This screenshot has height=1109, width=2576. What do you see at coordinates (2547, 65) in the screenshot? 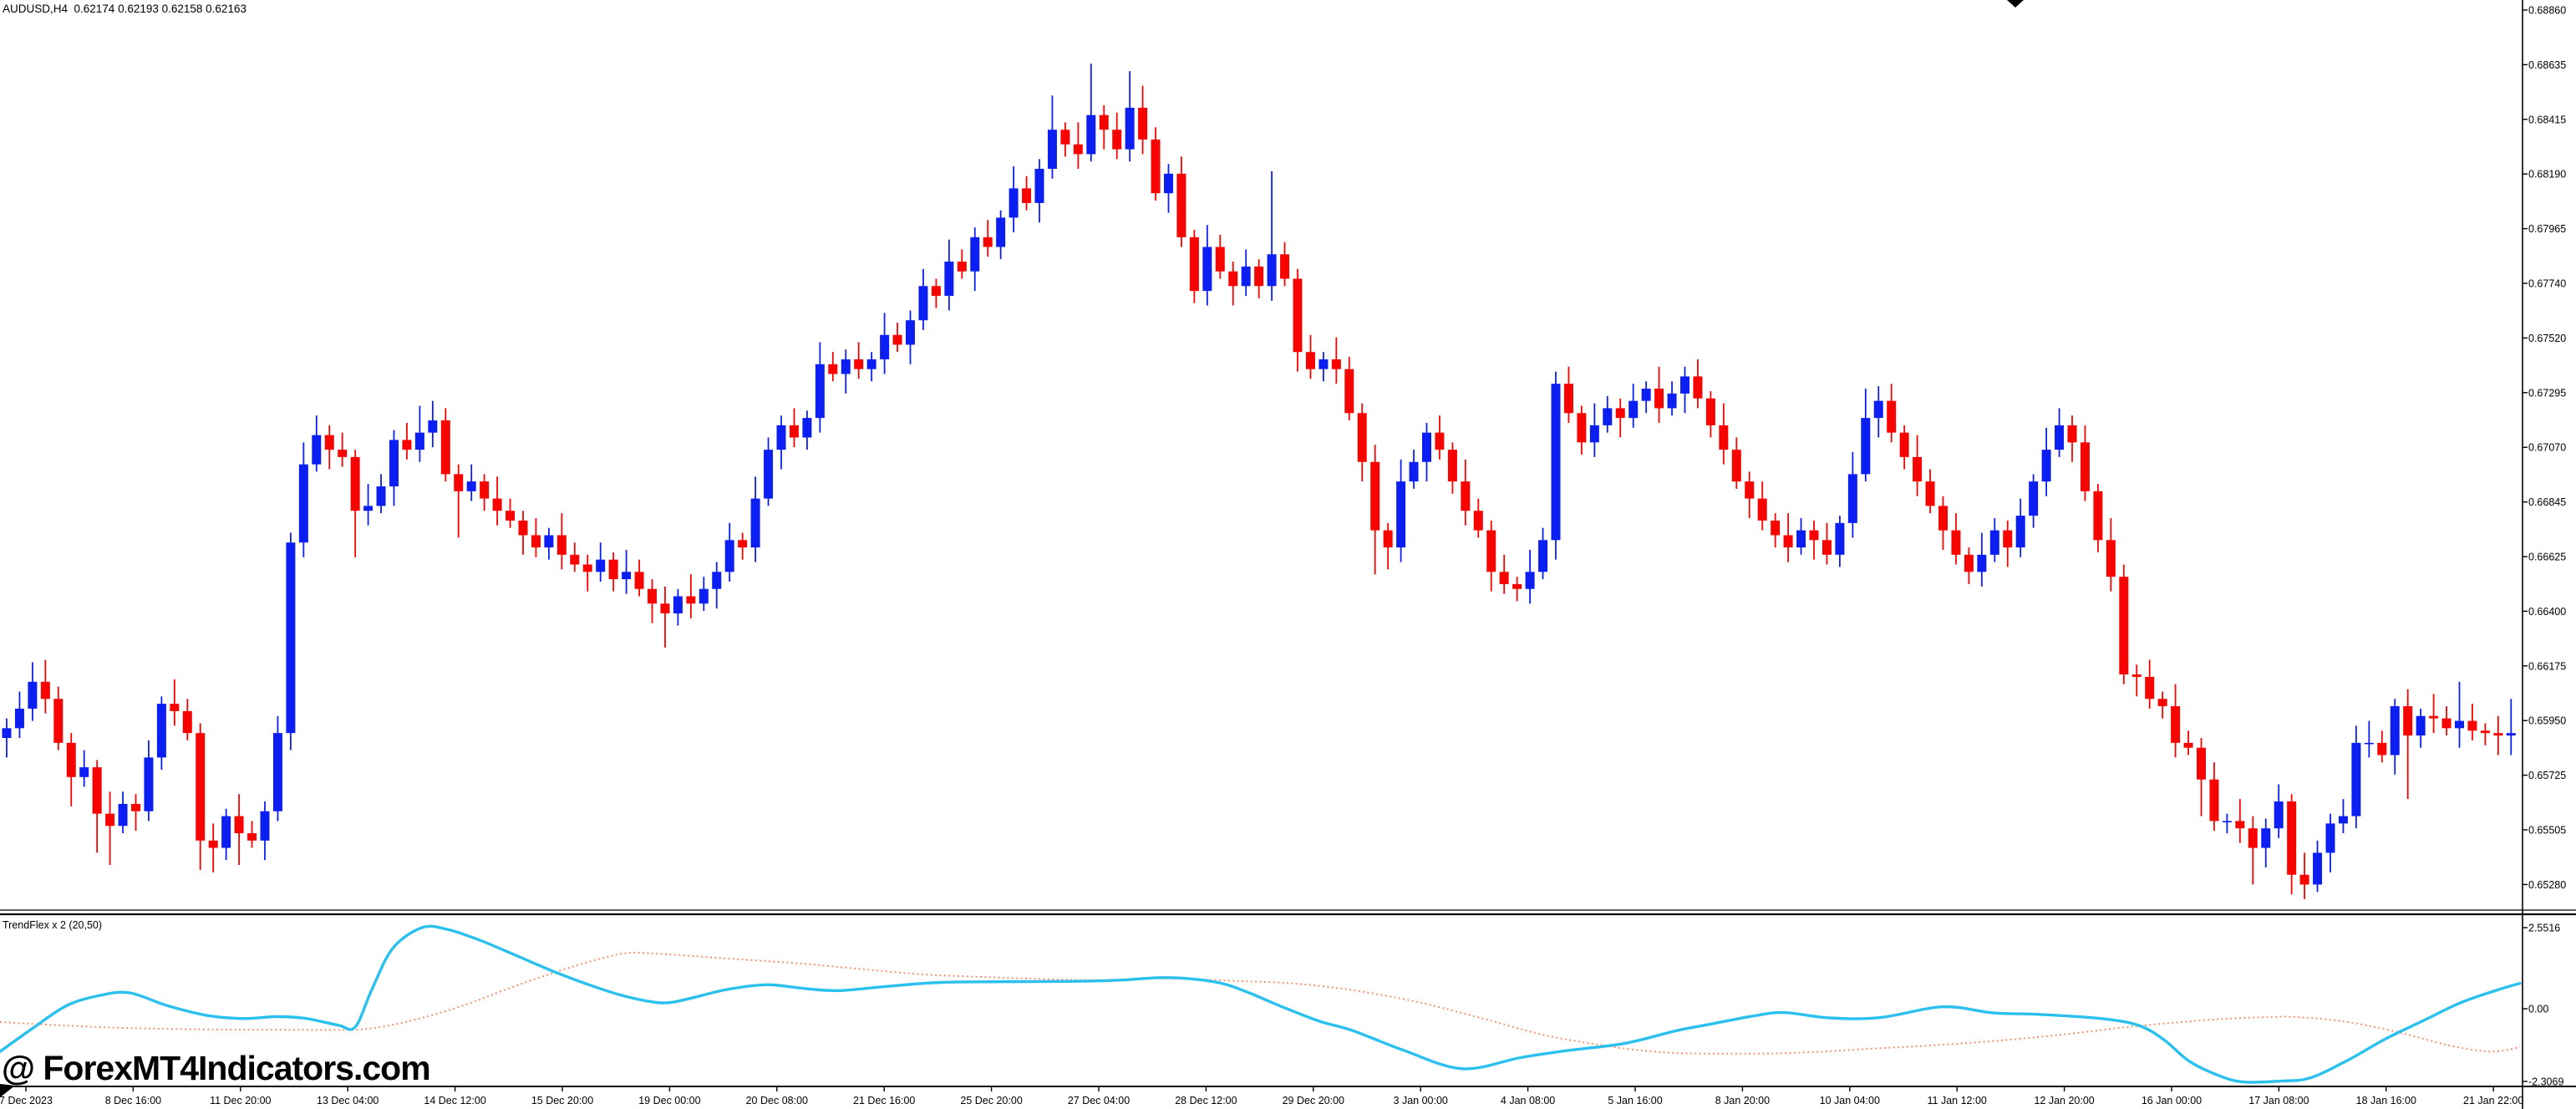
I see `price-axis-label: 0.68635` at bounding box center [2547, 65].